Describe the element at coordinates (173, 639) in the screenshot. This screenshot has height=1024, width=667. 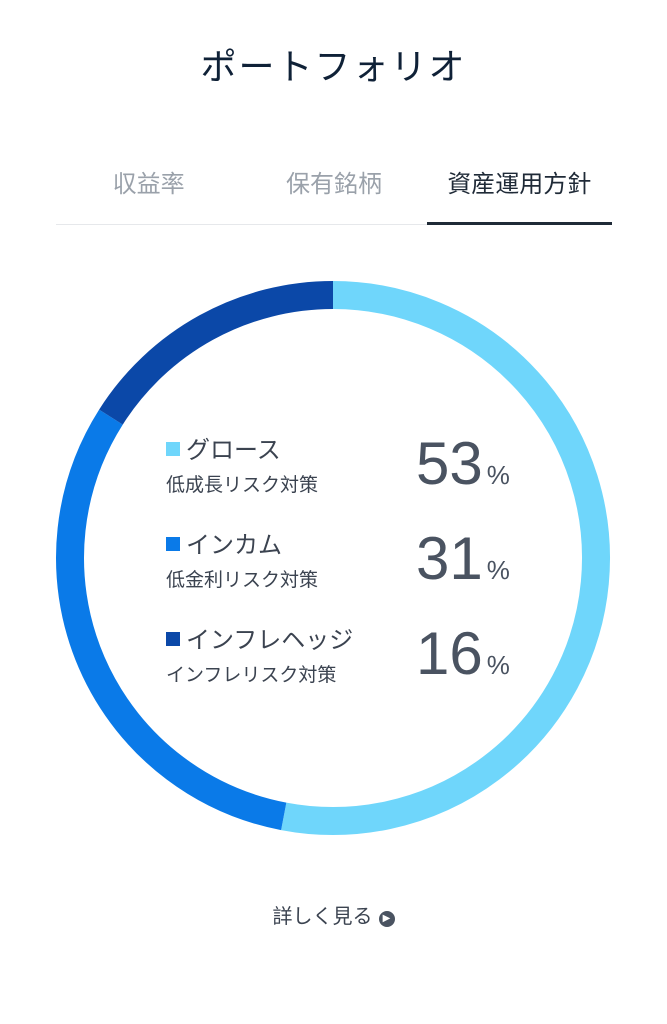
I see `legend-swatch-inflation-hedge` at that location.